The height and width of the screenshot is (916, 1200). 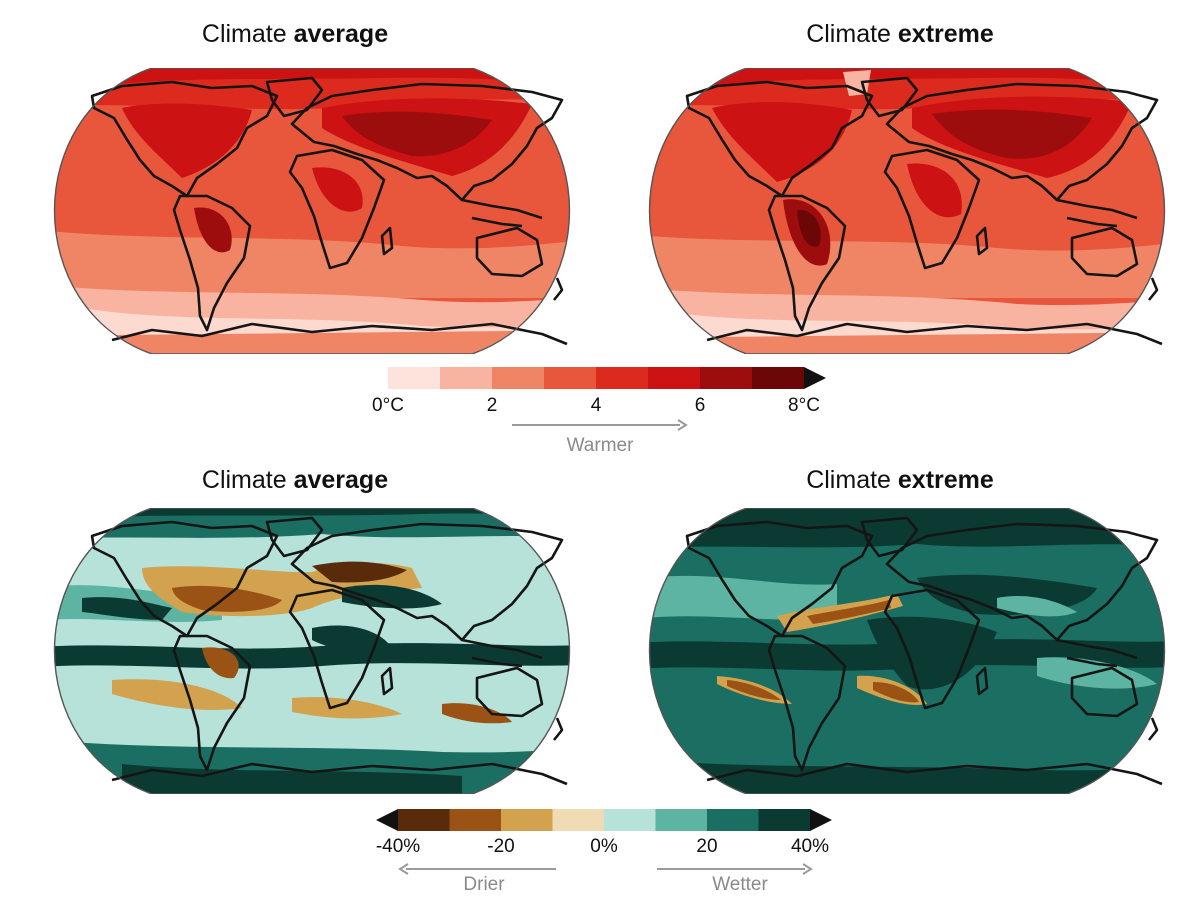 What do you see at coordinates (907, 651) in the screenshot?
I see `map-precipitation-extreme` at bounding box center [907, 651].